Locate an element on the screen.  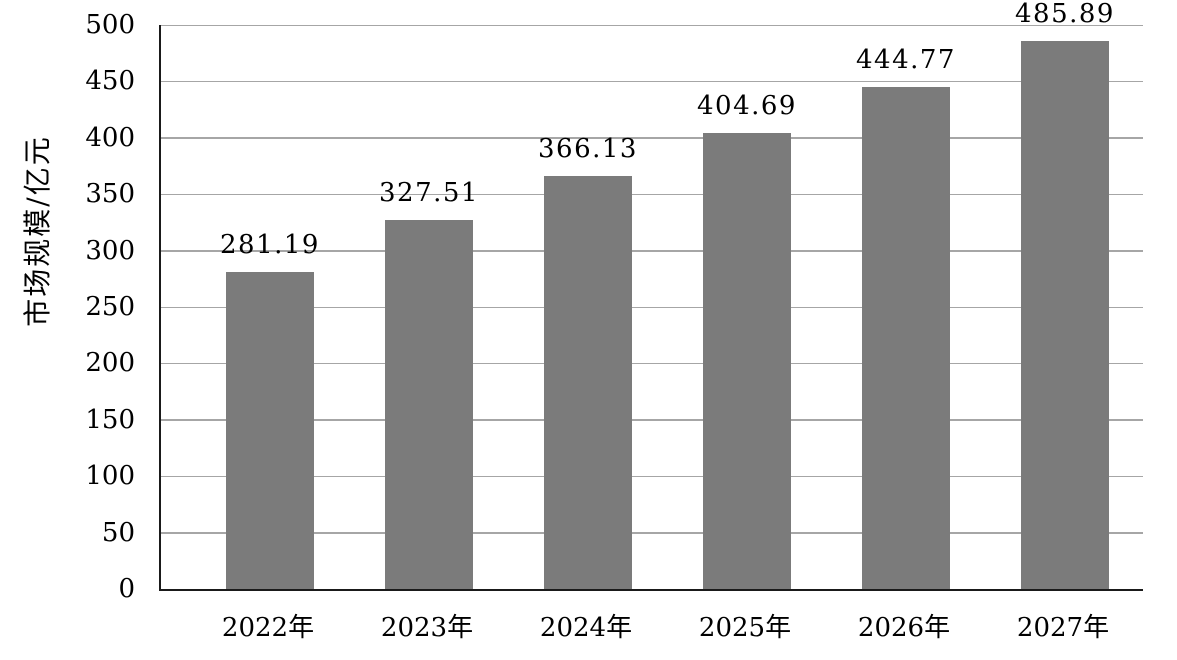
bar-2023年 is located at coordinates (429, 404).